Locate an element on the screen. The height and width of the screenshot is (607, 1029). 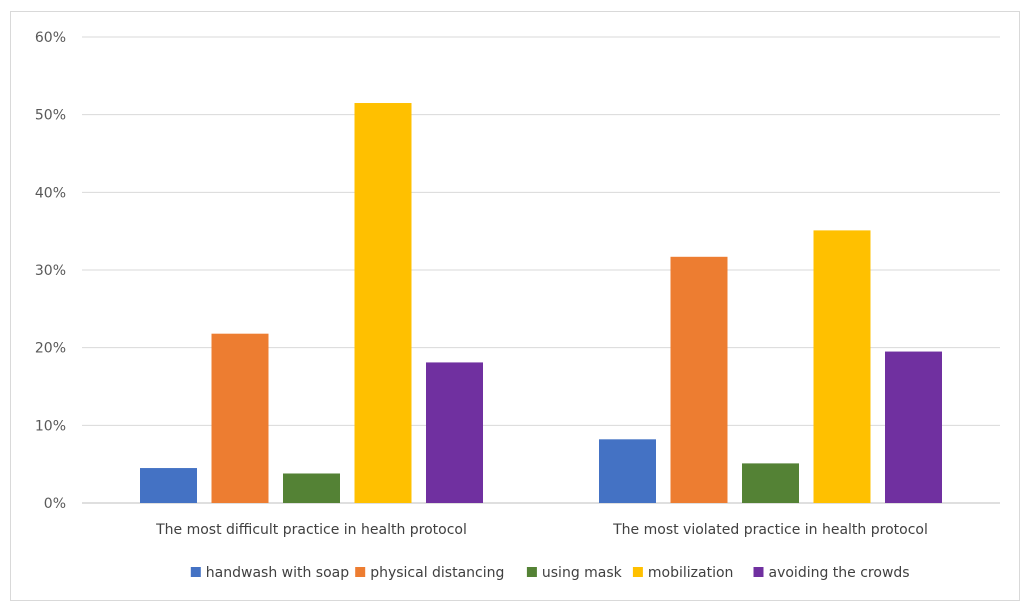
y-tick-label: 10% is located at coordinates (50, 426).